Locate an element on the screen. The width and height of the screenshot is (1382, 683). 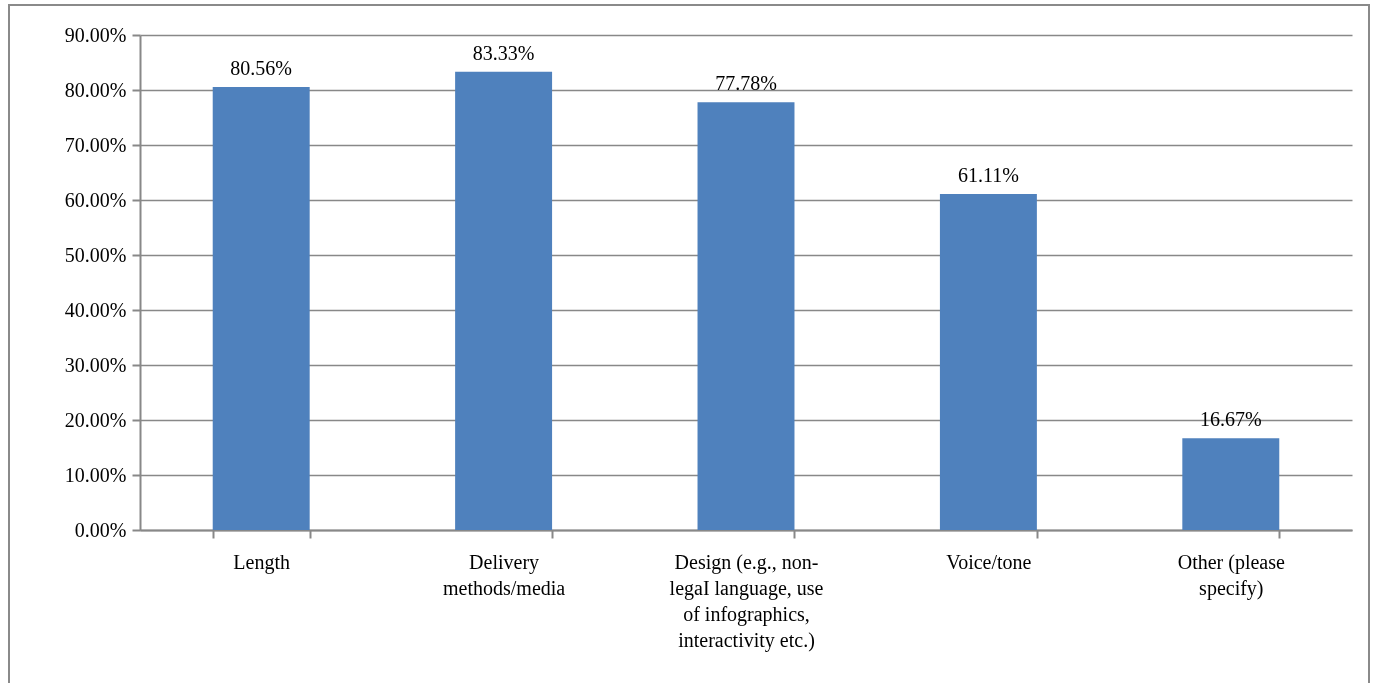
y-tick-label: 40.00% is located at coordinates (95, 309).